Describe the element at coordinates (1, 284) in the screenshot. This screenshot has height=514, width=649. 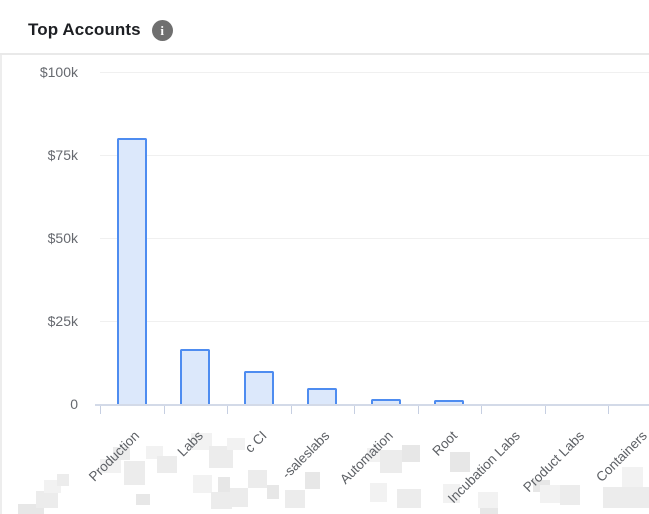
I see `card-left-border` at that location.